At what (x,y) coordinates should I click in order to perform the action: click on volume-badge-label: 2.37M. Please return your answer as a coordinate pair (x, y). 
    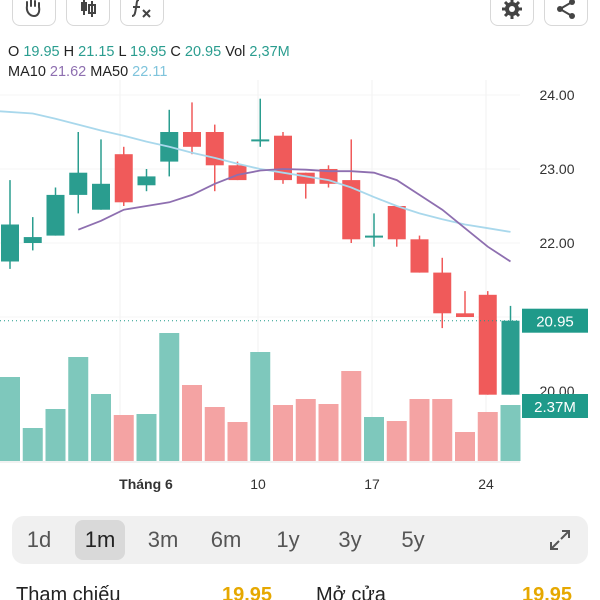
    Looking at the image, I should click on (555, 407).